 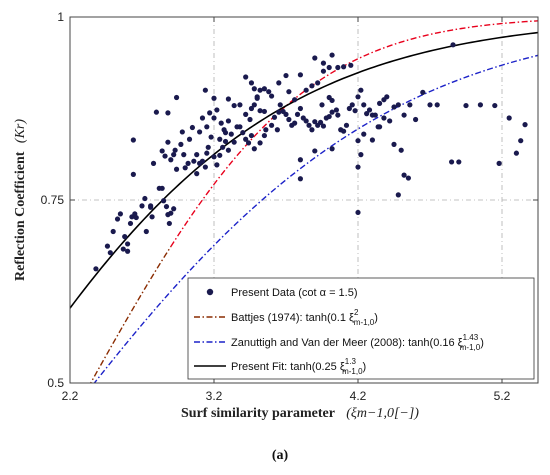 I want to click on y-tick-label: 1, so click(x=60, y=17).